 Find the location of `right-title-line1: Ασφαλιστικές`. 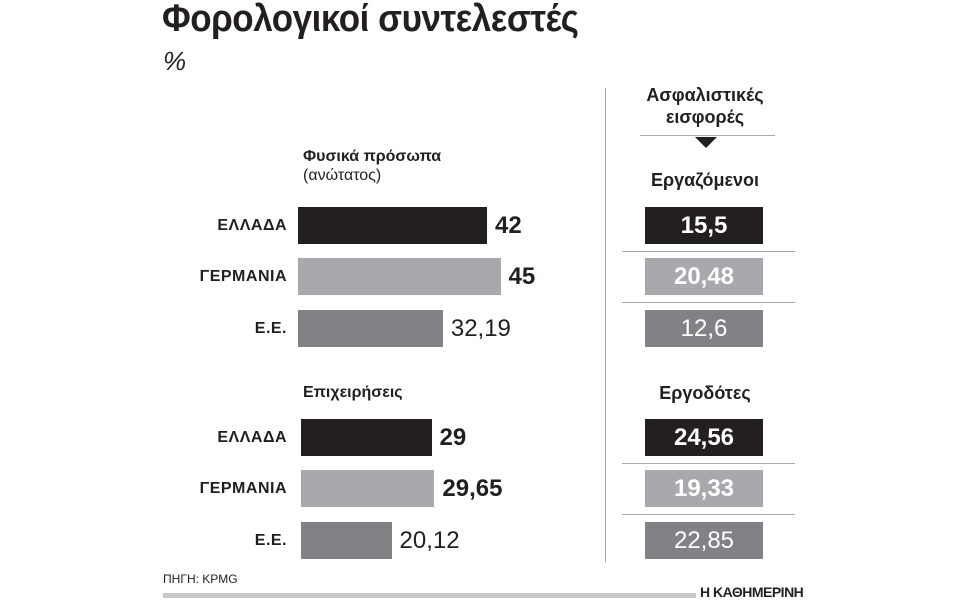

right-title-line1: Ασφαλιστικές is located at coordinates (705, 95).